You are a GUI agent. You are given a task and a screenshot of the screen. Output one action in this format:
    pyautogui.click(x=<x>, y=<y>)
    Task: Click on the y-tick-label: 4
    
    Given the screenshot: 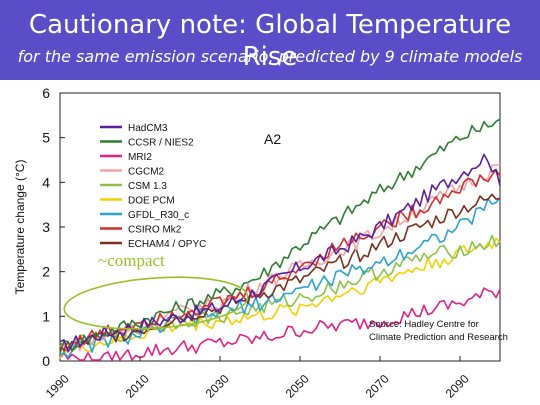 What is the action you would take?
    pyautogui.click(x=46, y=182)
    